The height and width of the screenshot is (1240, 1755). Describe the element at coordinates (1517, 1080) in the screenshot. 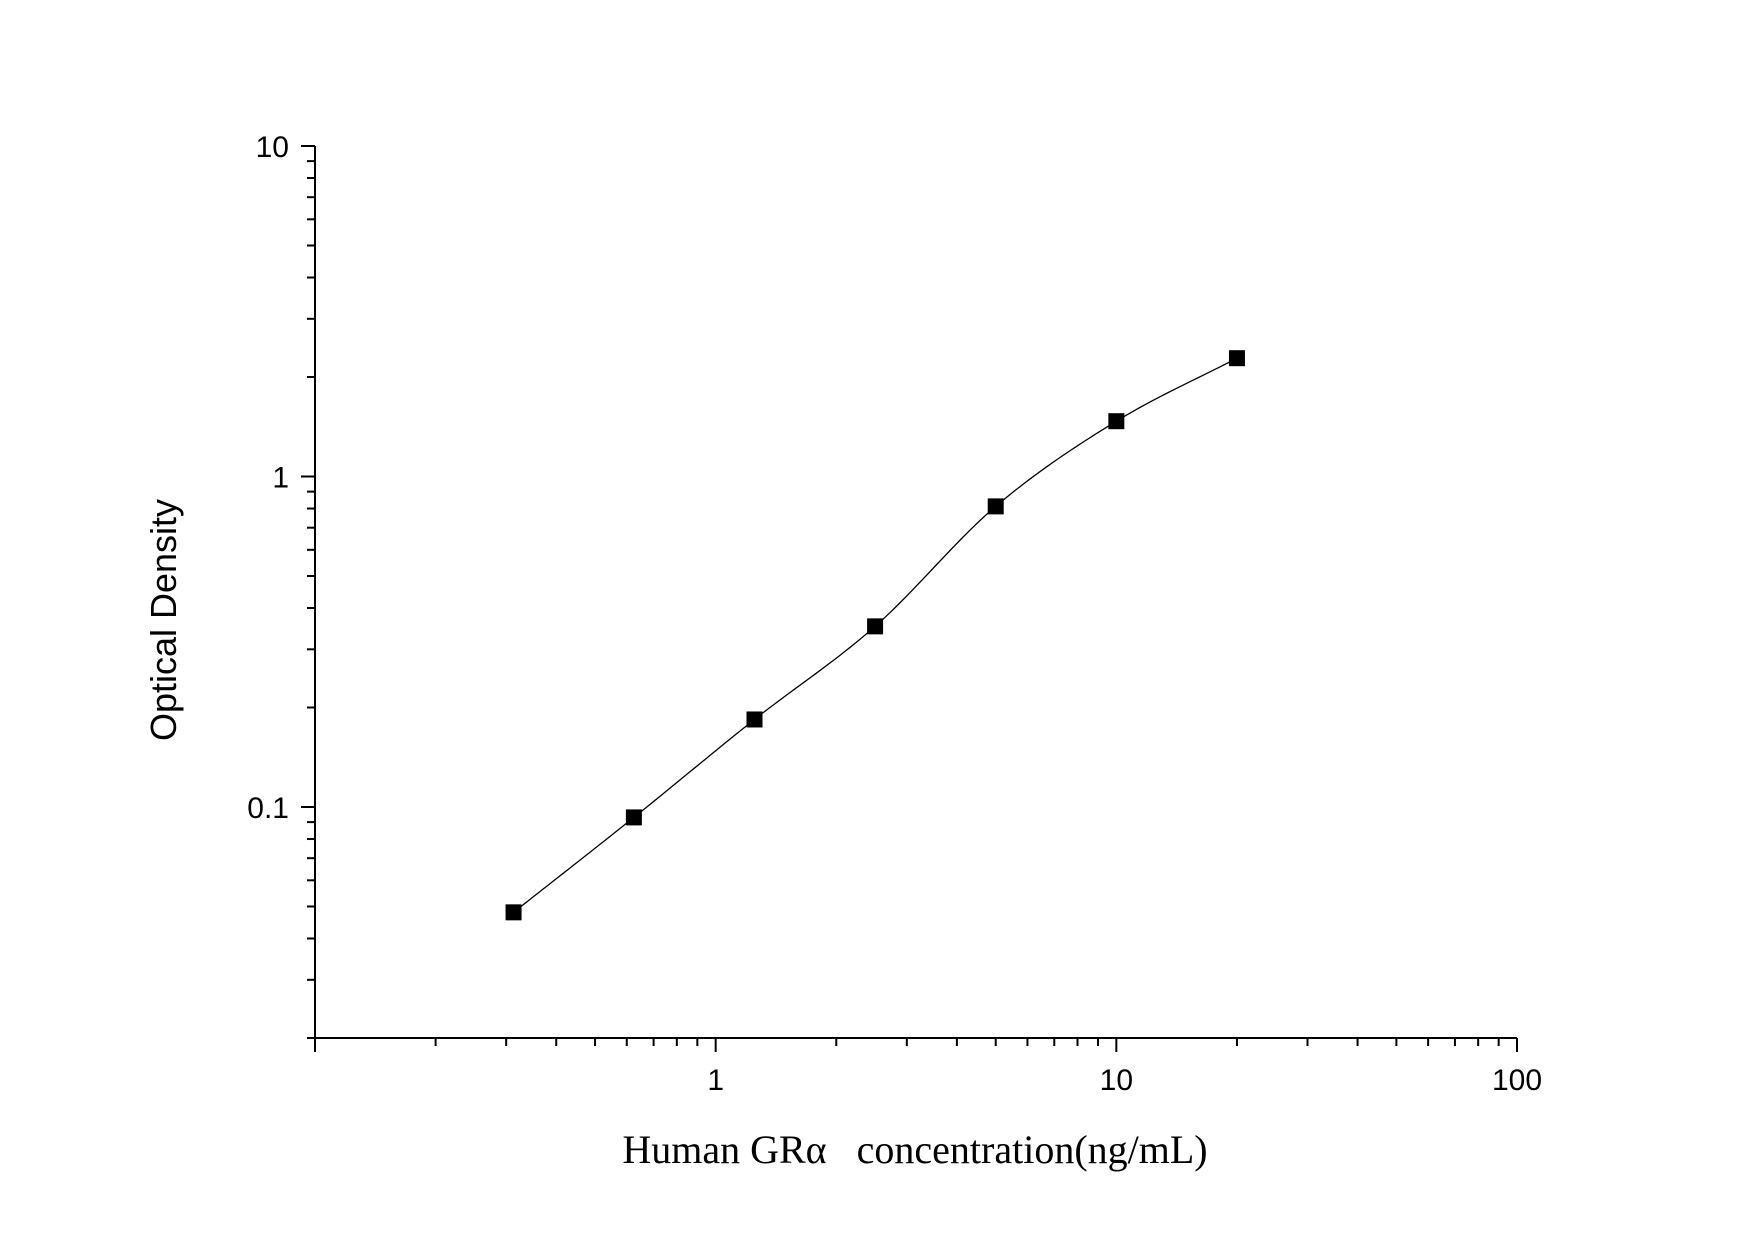

I see `x-tick-label: 100` at that location.